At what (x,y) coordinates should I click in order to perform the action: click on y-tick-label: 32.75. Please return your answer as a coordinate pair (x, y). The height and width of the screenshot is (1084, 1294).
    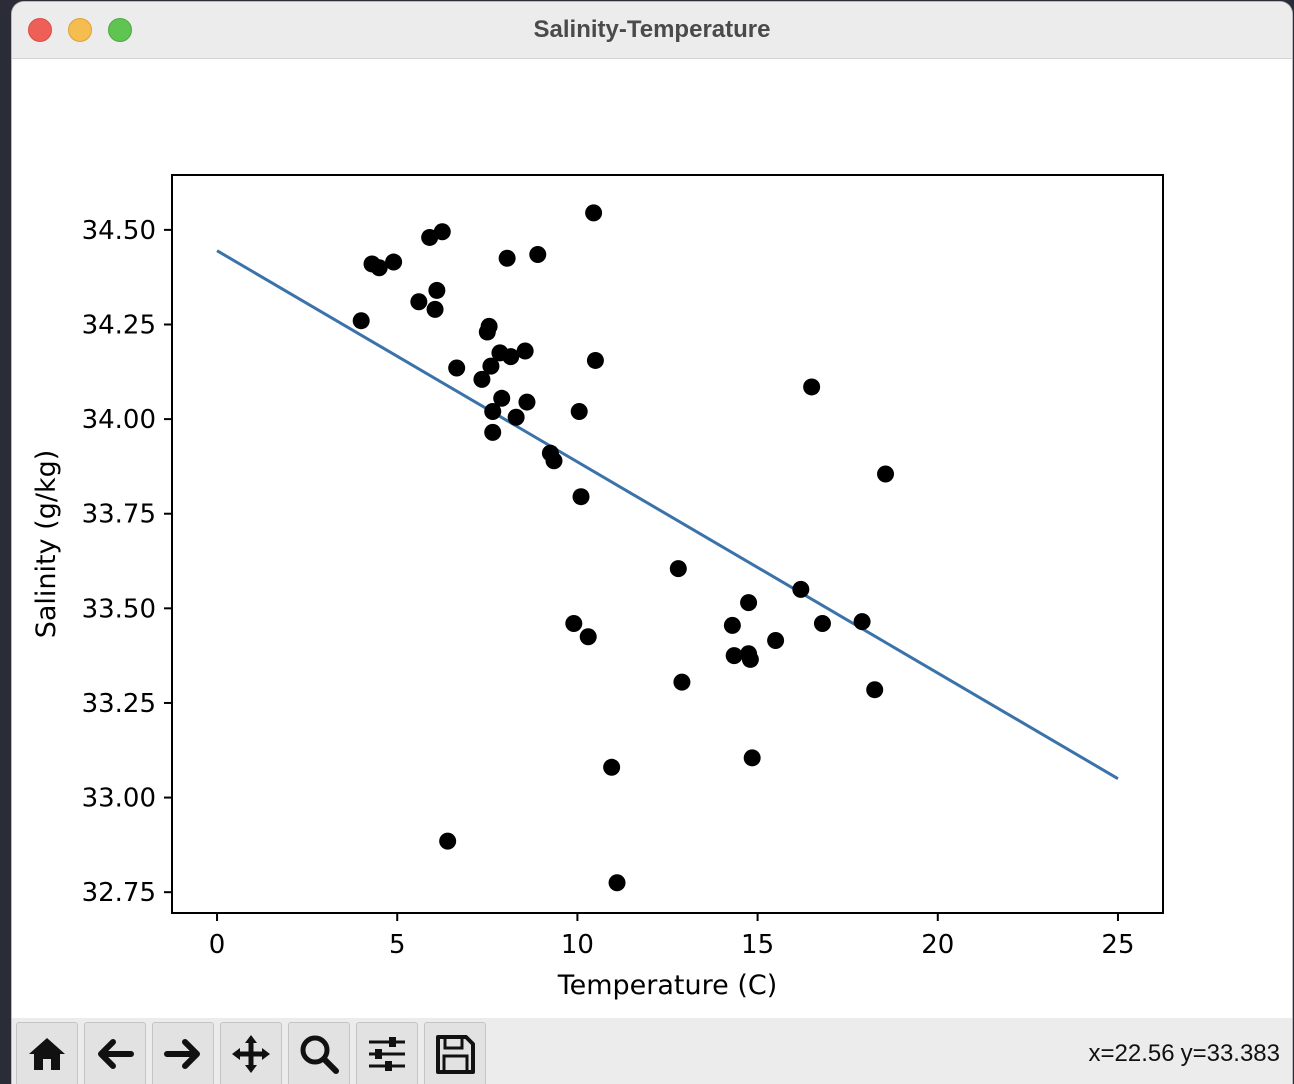
    Looking at the image, I should click on (119, 893).